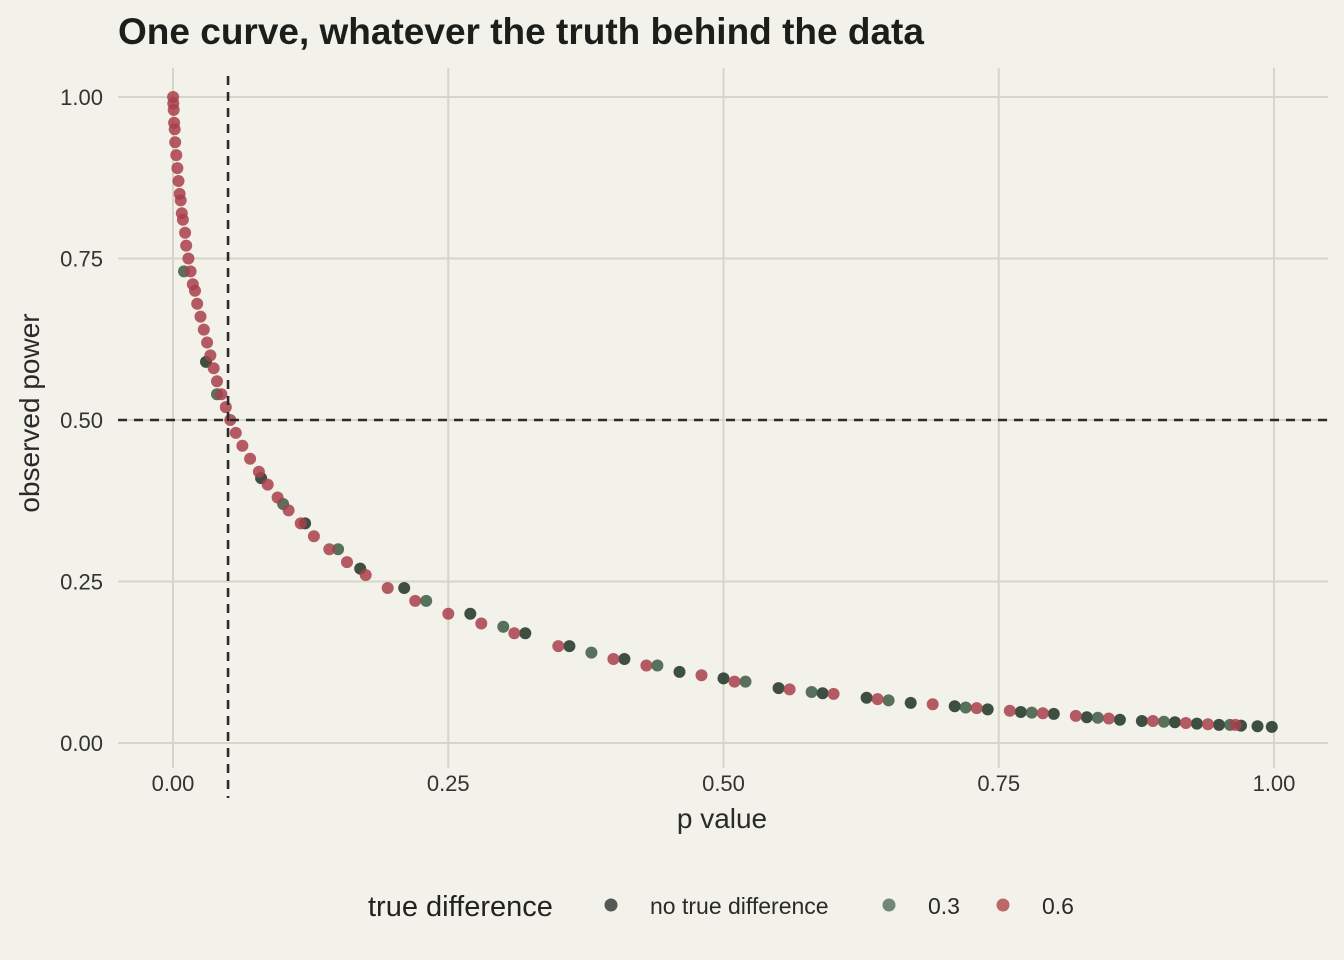 Image resolution: width=1344 pixels, height=960 pixels. Describe the element at coordinates (998, 783) in the screenshot. I see `x-tick-label: 0.75` at that location.